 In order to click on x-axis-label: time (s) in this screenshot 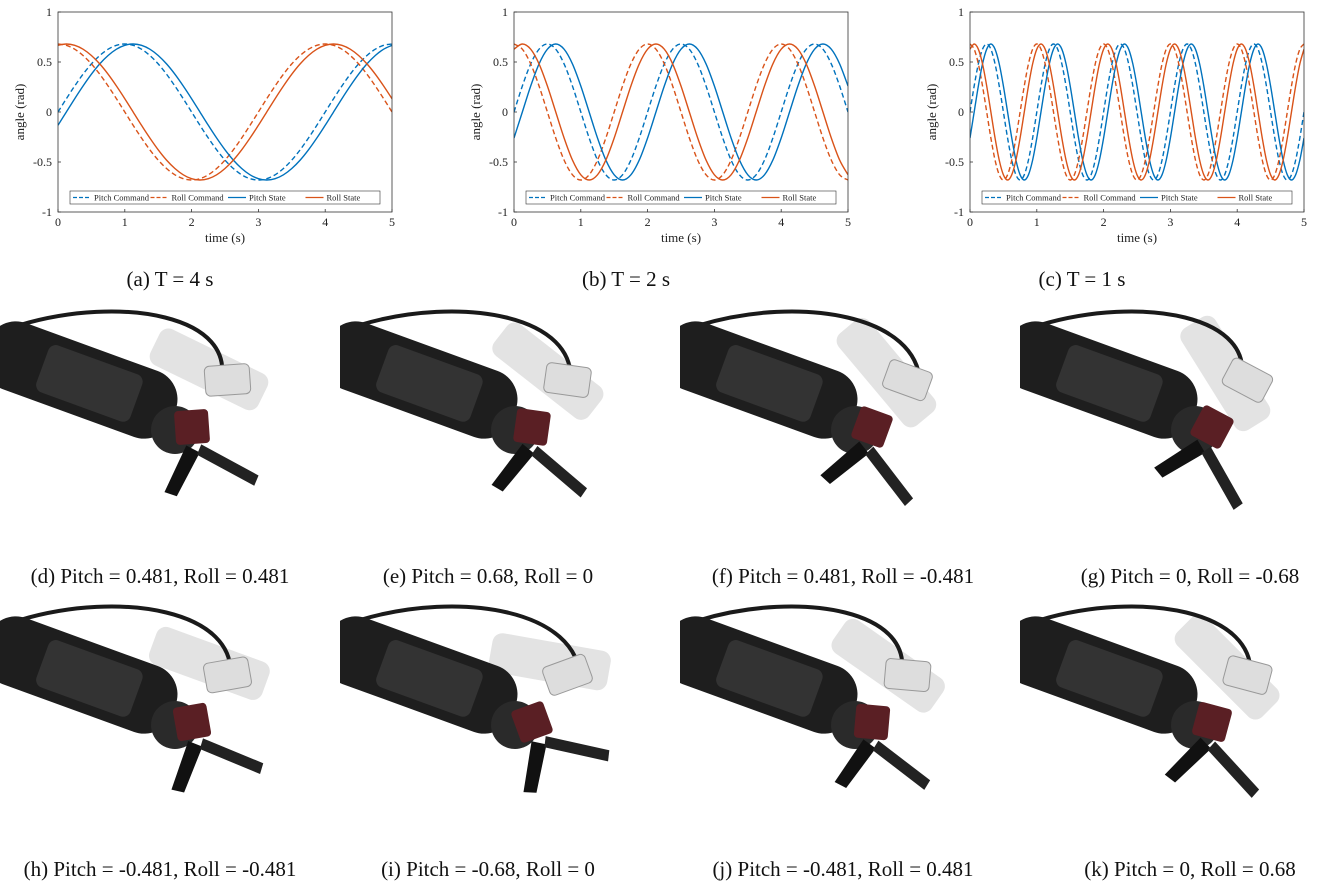, I will do `click(681, 237)`.